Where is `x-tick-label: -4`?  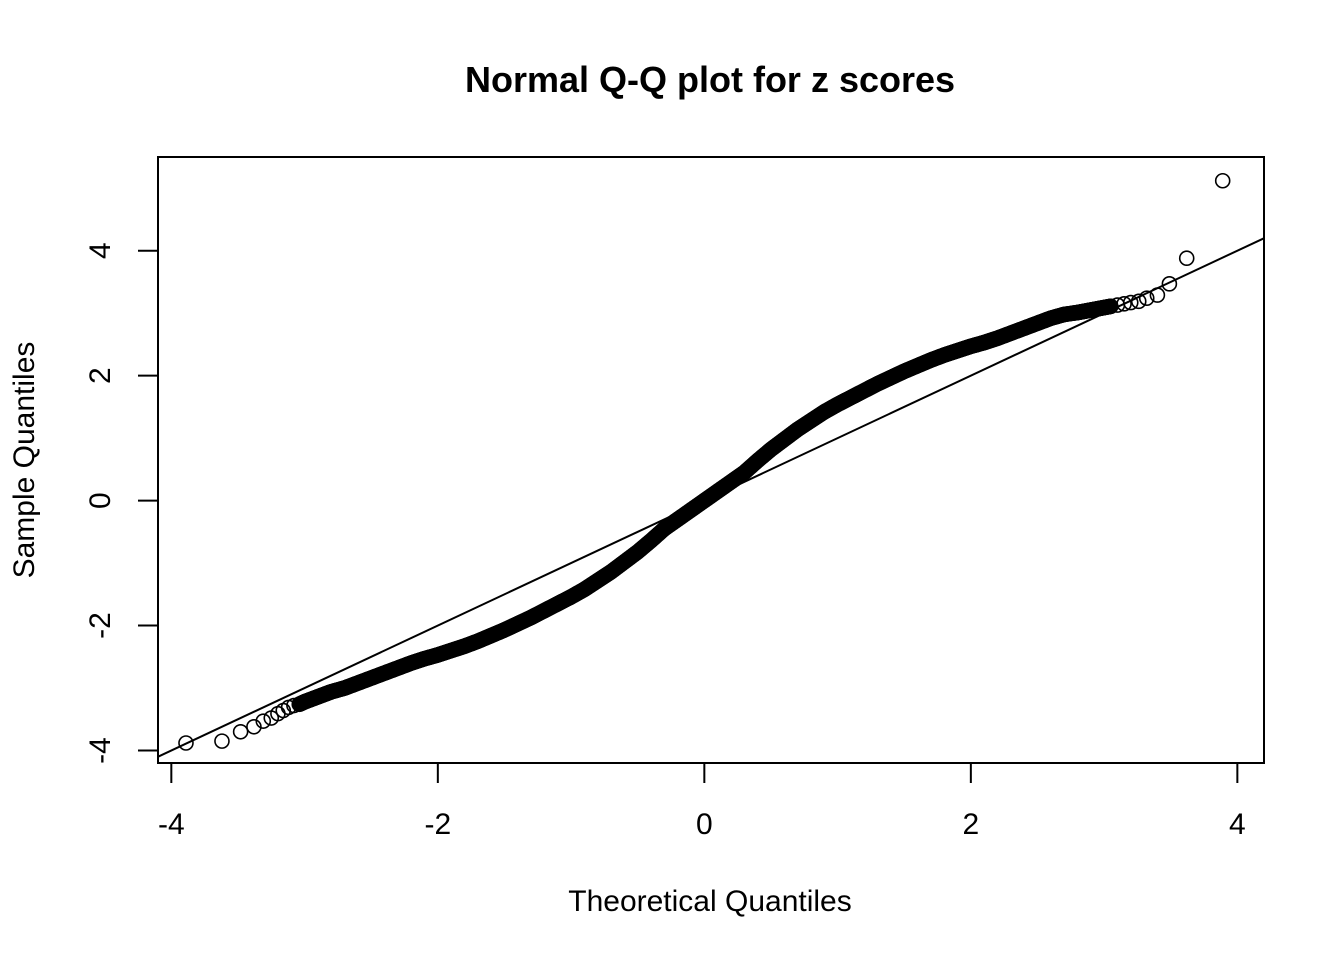 x-tick-label: -4 is located at coordinates (171, 824).